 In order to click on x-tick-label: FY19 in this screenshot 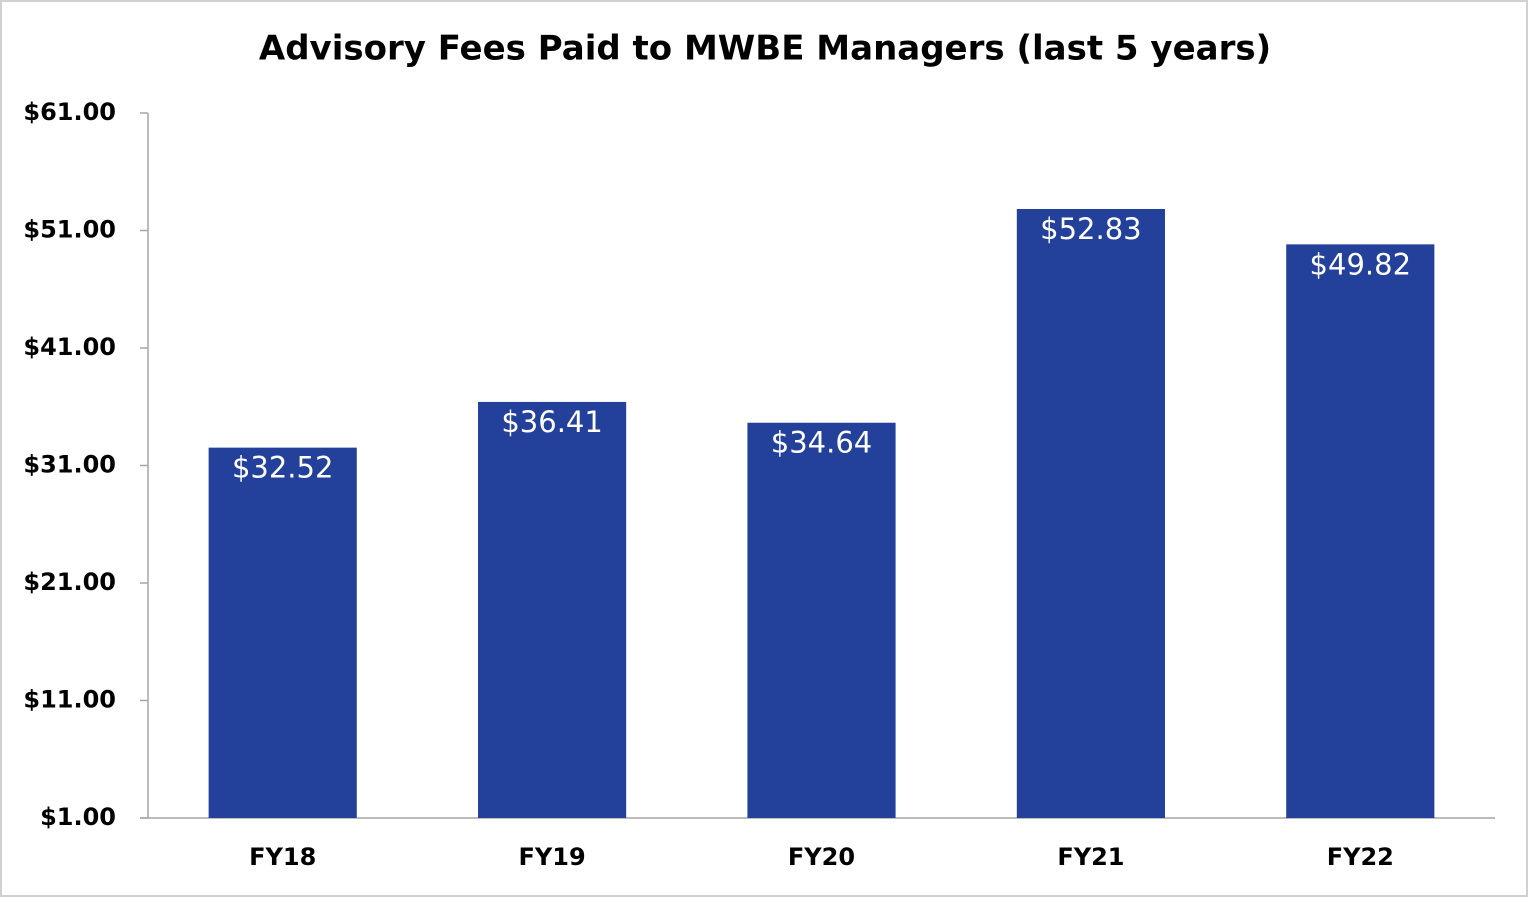, I will do `click(552, 857)`.